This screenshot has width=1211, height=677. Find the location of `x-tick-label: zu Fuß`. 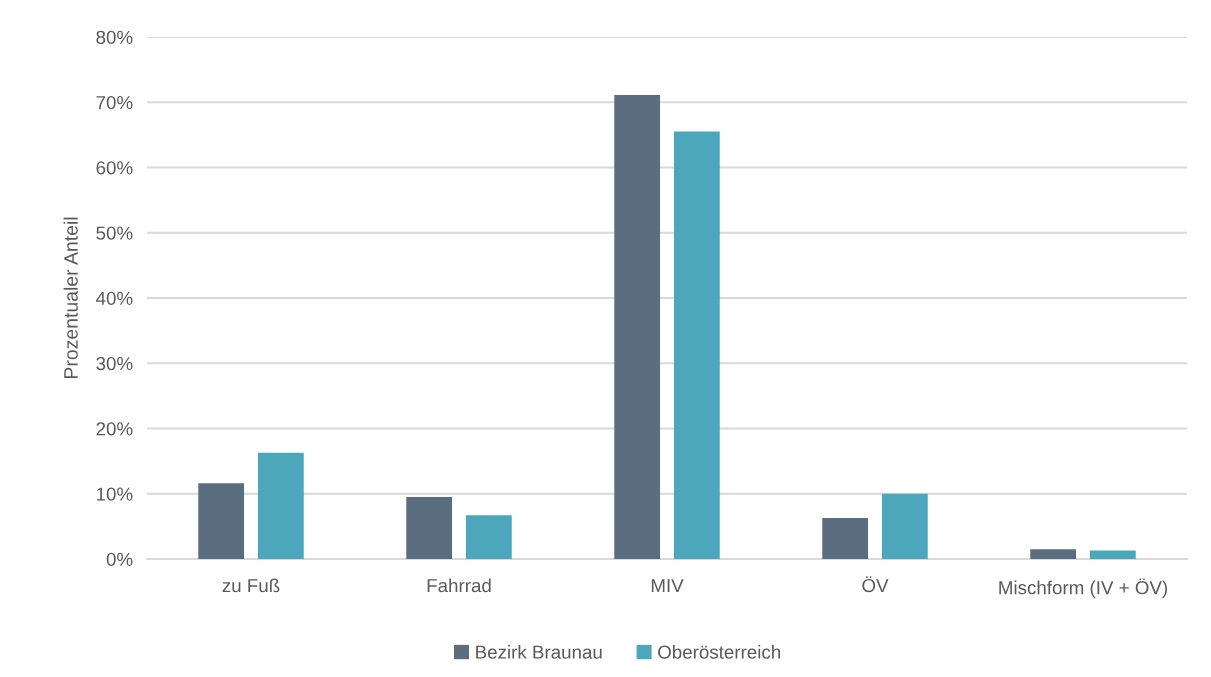

x-tick-label: zu Fuß is located at coordinates (251, 585).